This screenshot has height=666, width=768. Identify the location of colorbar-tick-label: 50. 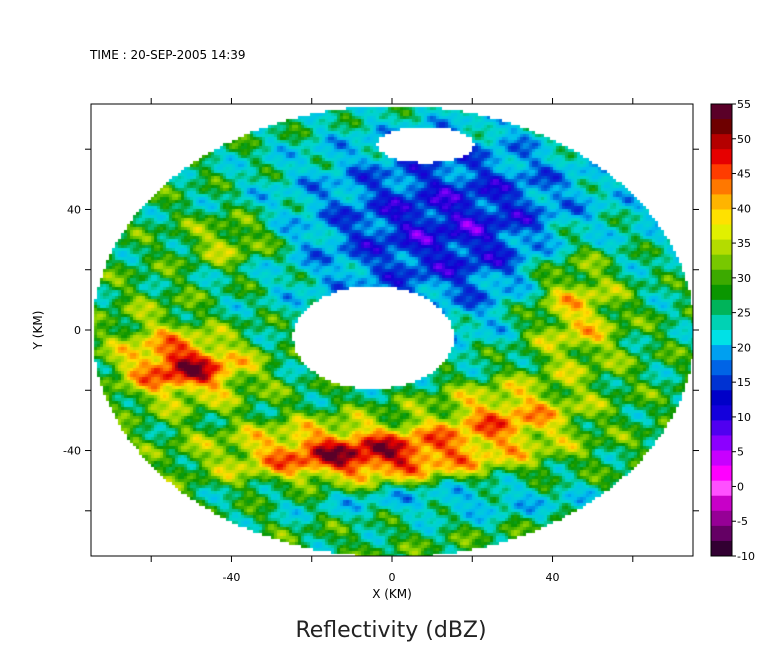
(744, 139).